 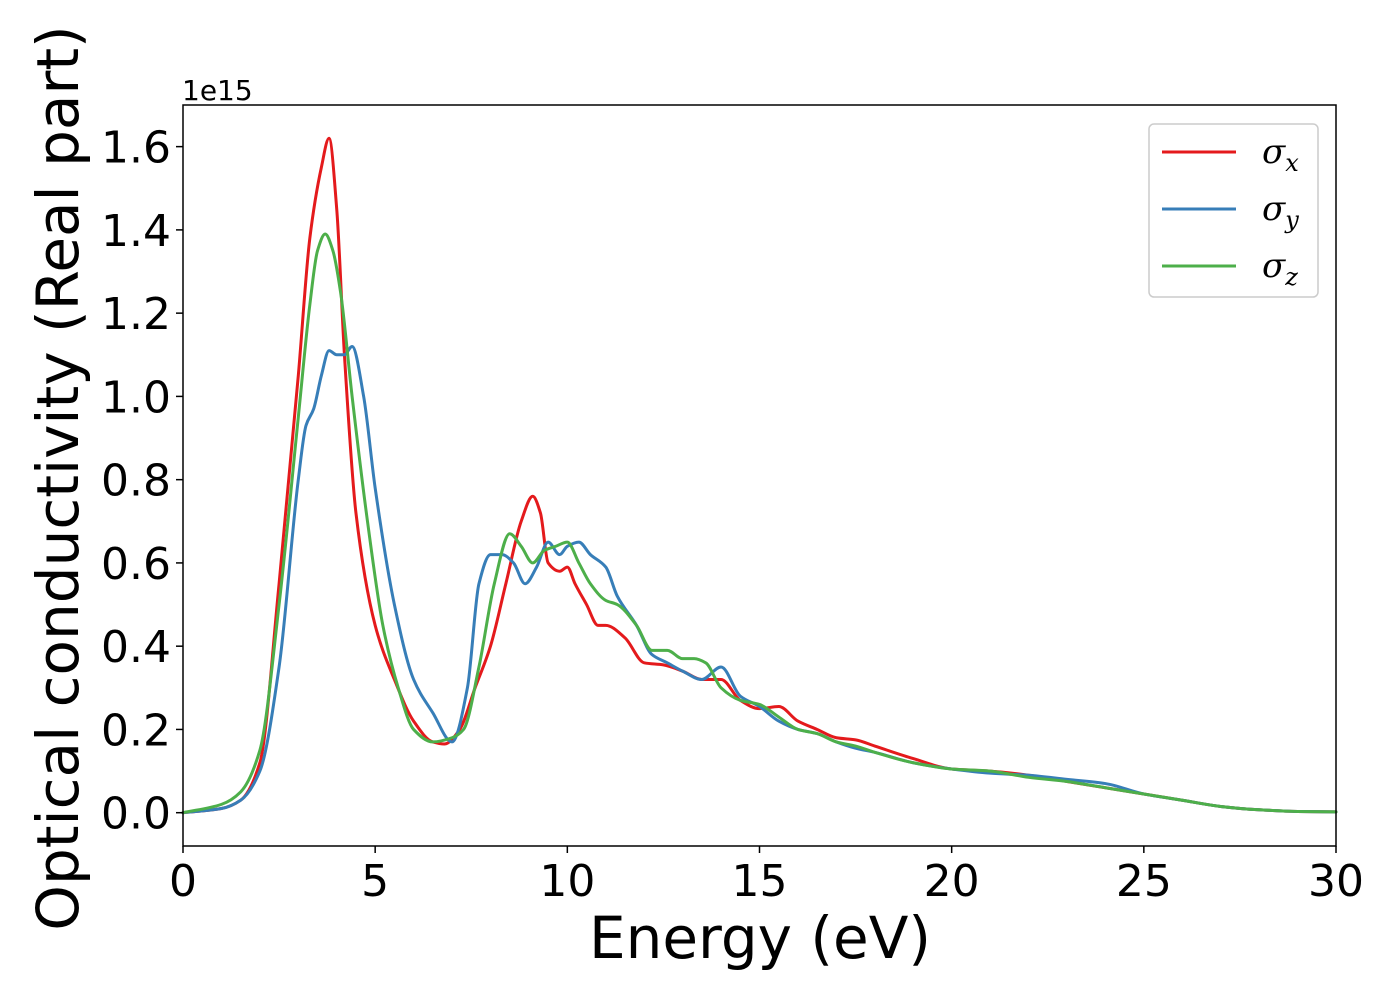 I want to click on x-tick-label: 5, so click(x=375, y=881).